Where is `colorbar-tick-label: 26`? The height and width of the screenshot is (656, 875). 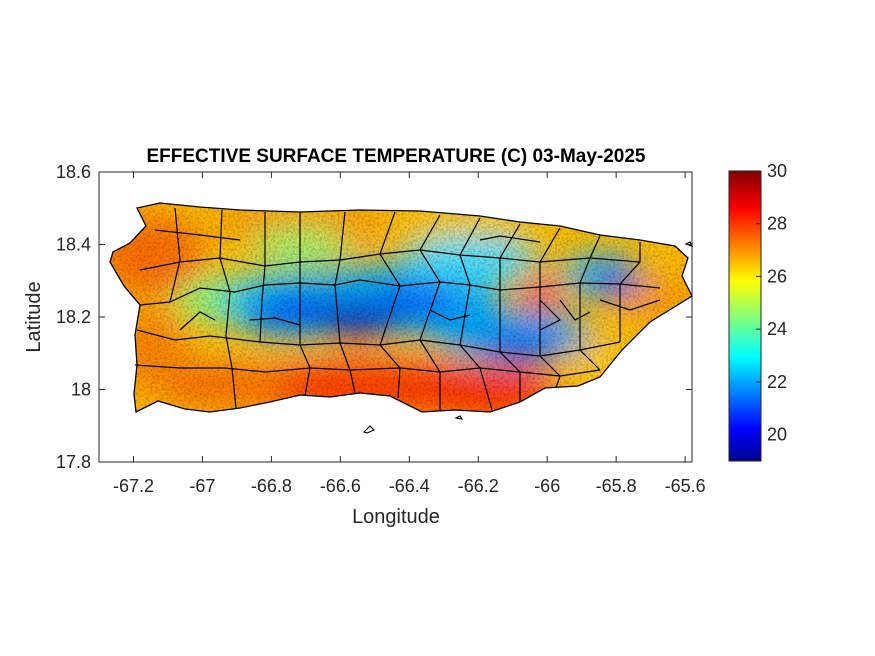
colorbar-tick-label: 26 is located at coordinates (777, 276).